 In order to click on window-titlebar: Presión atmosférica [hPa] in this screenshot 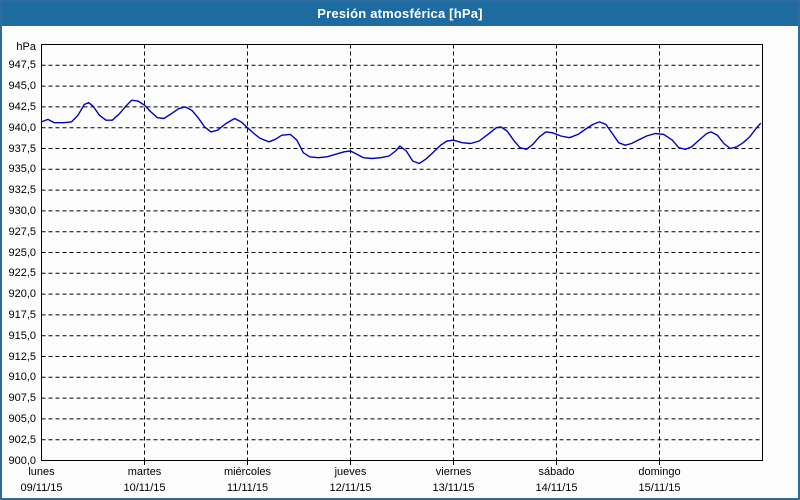, I will do `click(400, 14)`.